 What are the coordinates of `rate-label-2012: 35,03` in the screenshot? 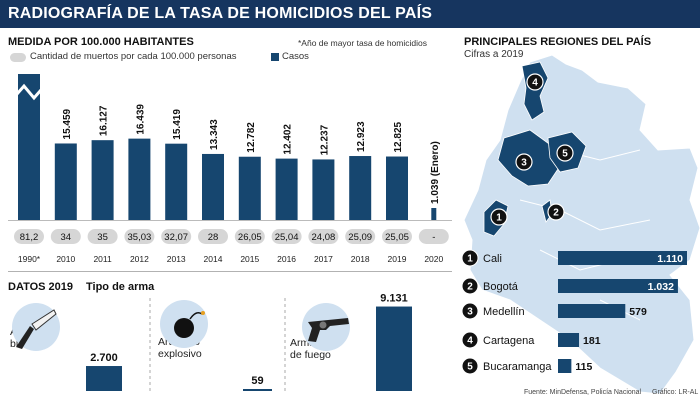 It's located at (140, 237).